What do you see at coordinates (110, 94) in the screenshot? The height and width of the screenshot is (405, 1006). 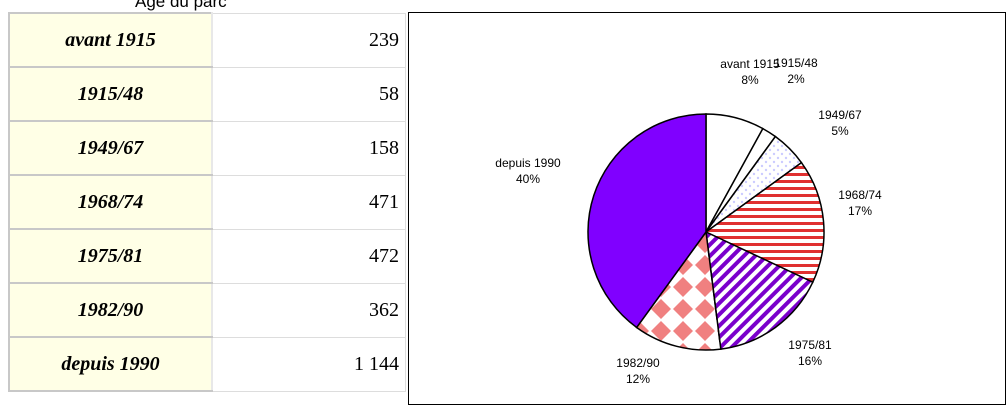 I see `row-label: 1915/48` at bounding box center [110, 94].